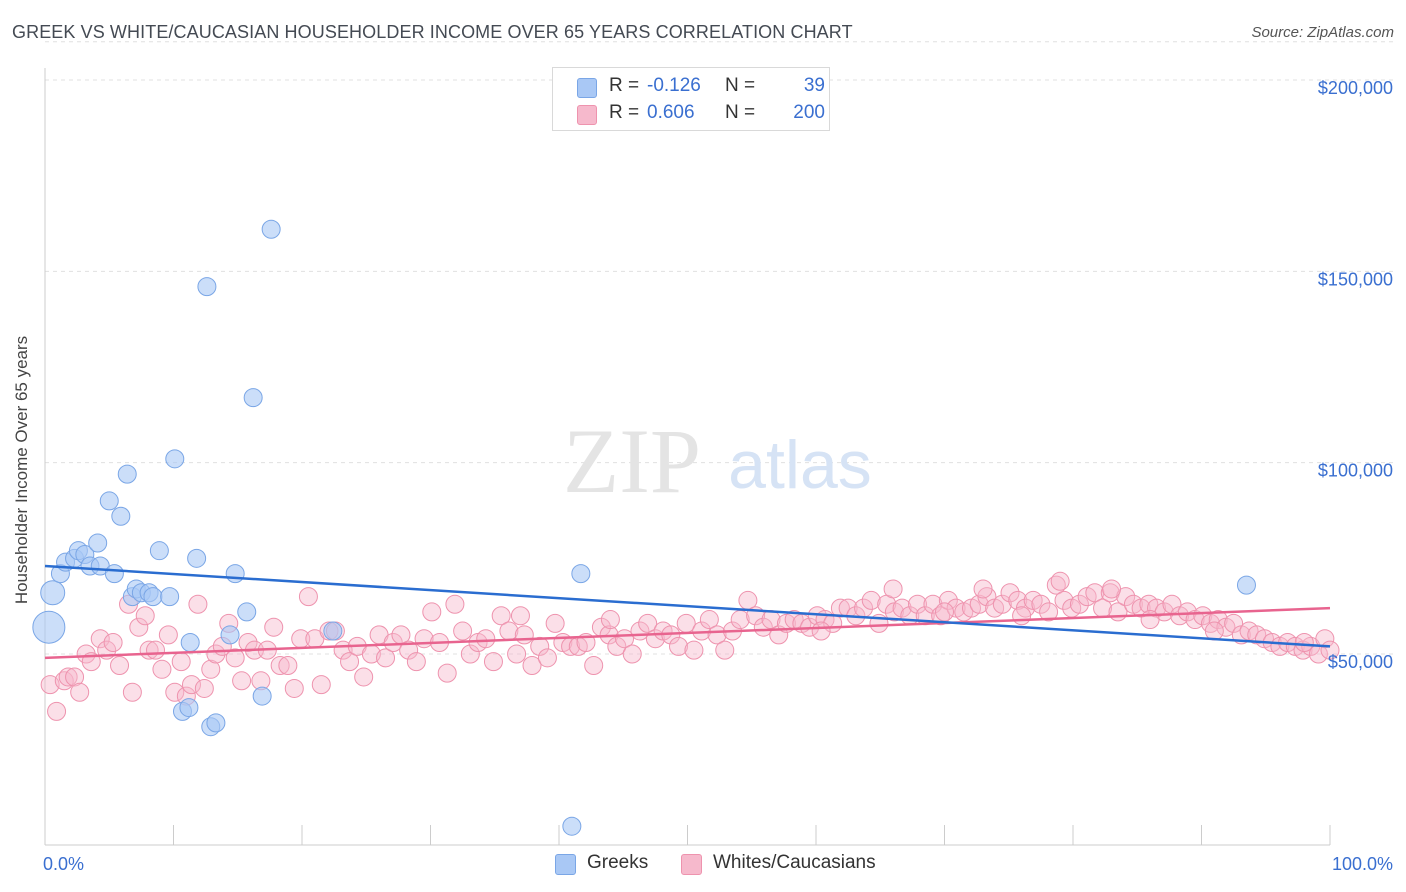 The image size is (1406, 892). Describe the element at coordinates (1355, 471) in the screenshot. I see `y-tick-label: $100,000` at that location.